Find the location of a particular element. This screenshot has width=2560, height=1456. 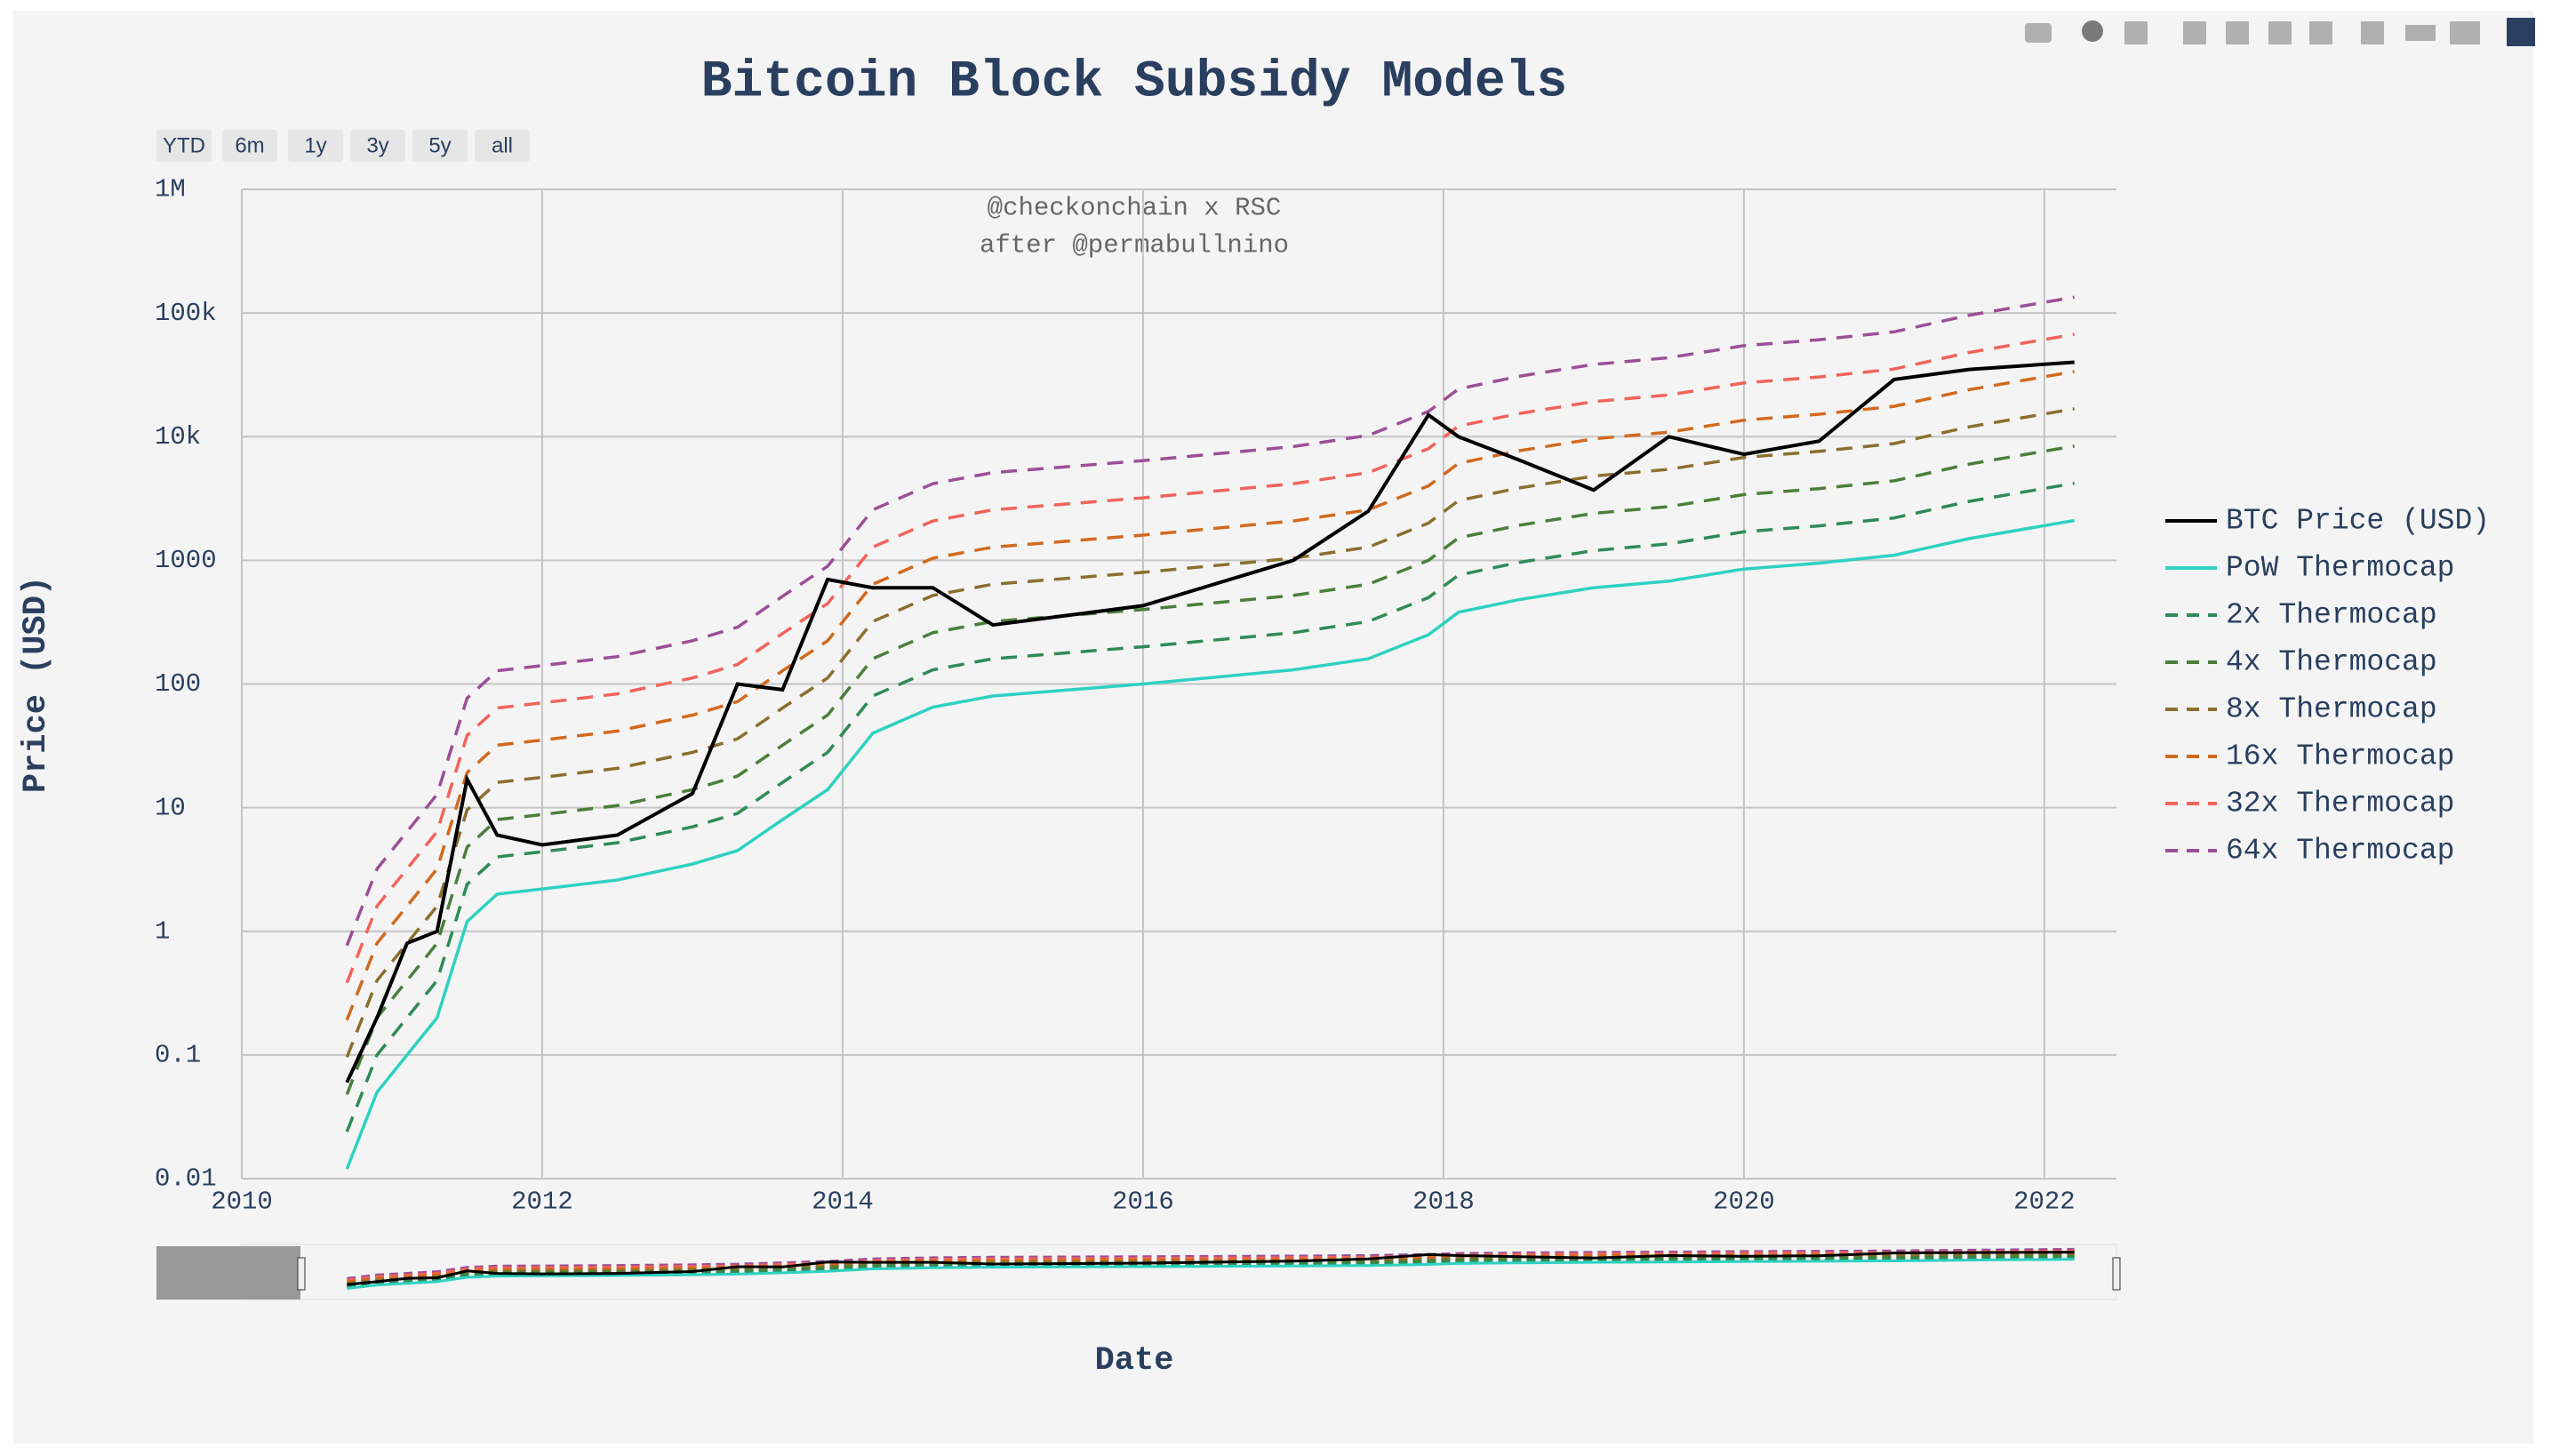

x-tick-label: 2012 is located at coordinates (542, 1202).